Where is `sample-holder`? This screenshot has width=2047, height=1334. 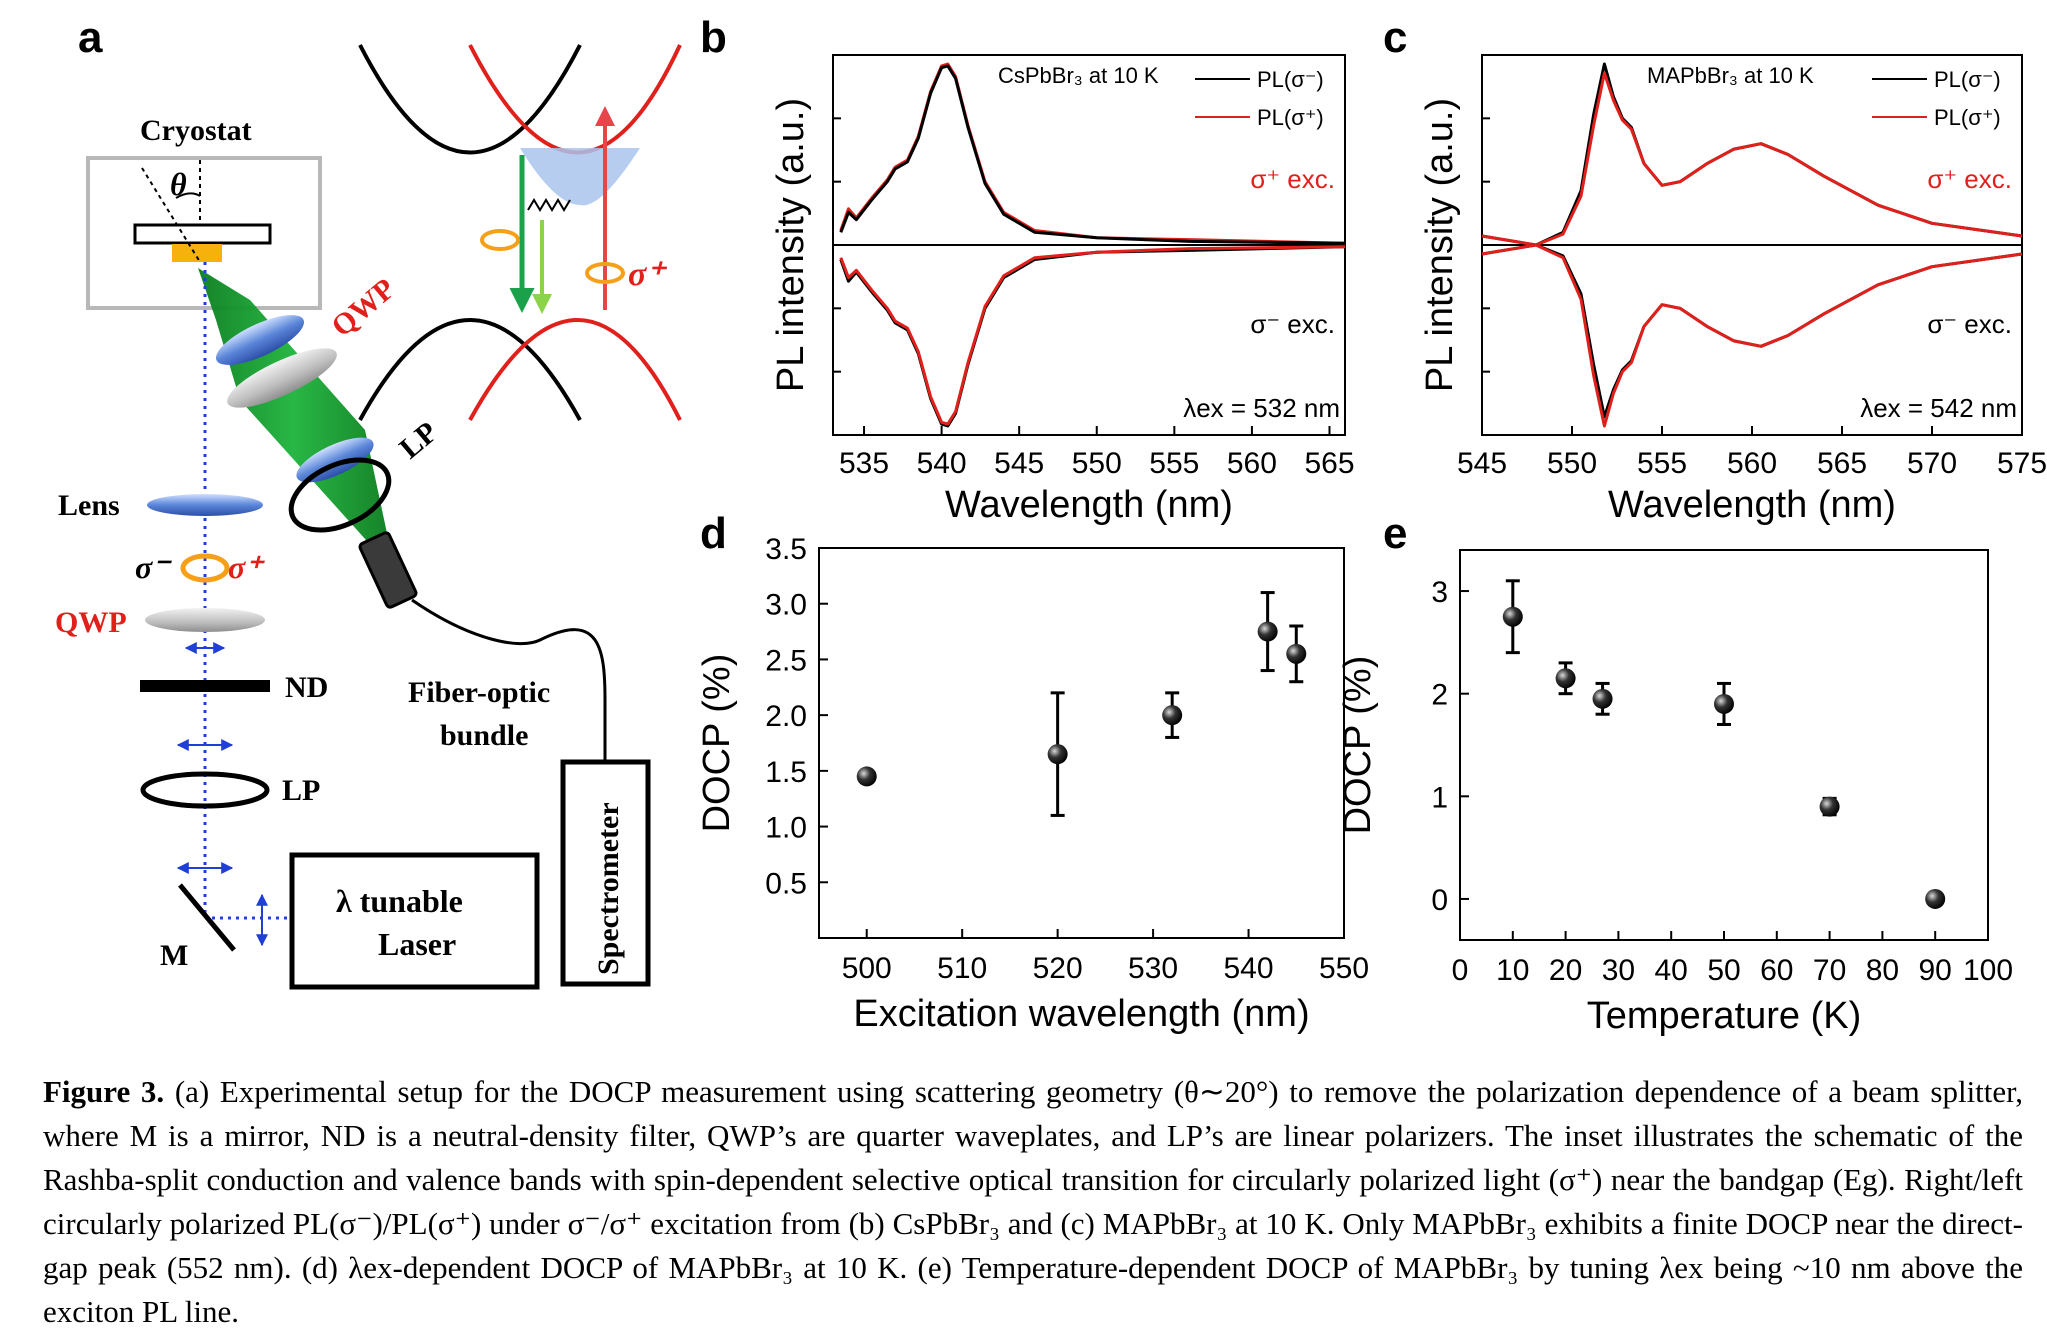 sample-holder is located at coordinates (202, 234).